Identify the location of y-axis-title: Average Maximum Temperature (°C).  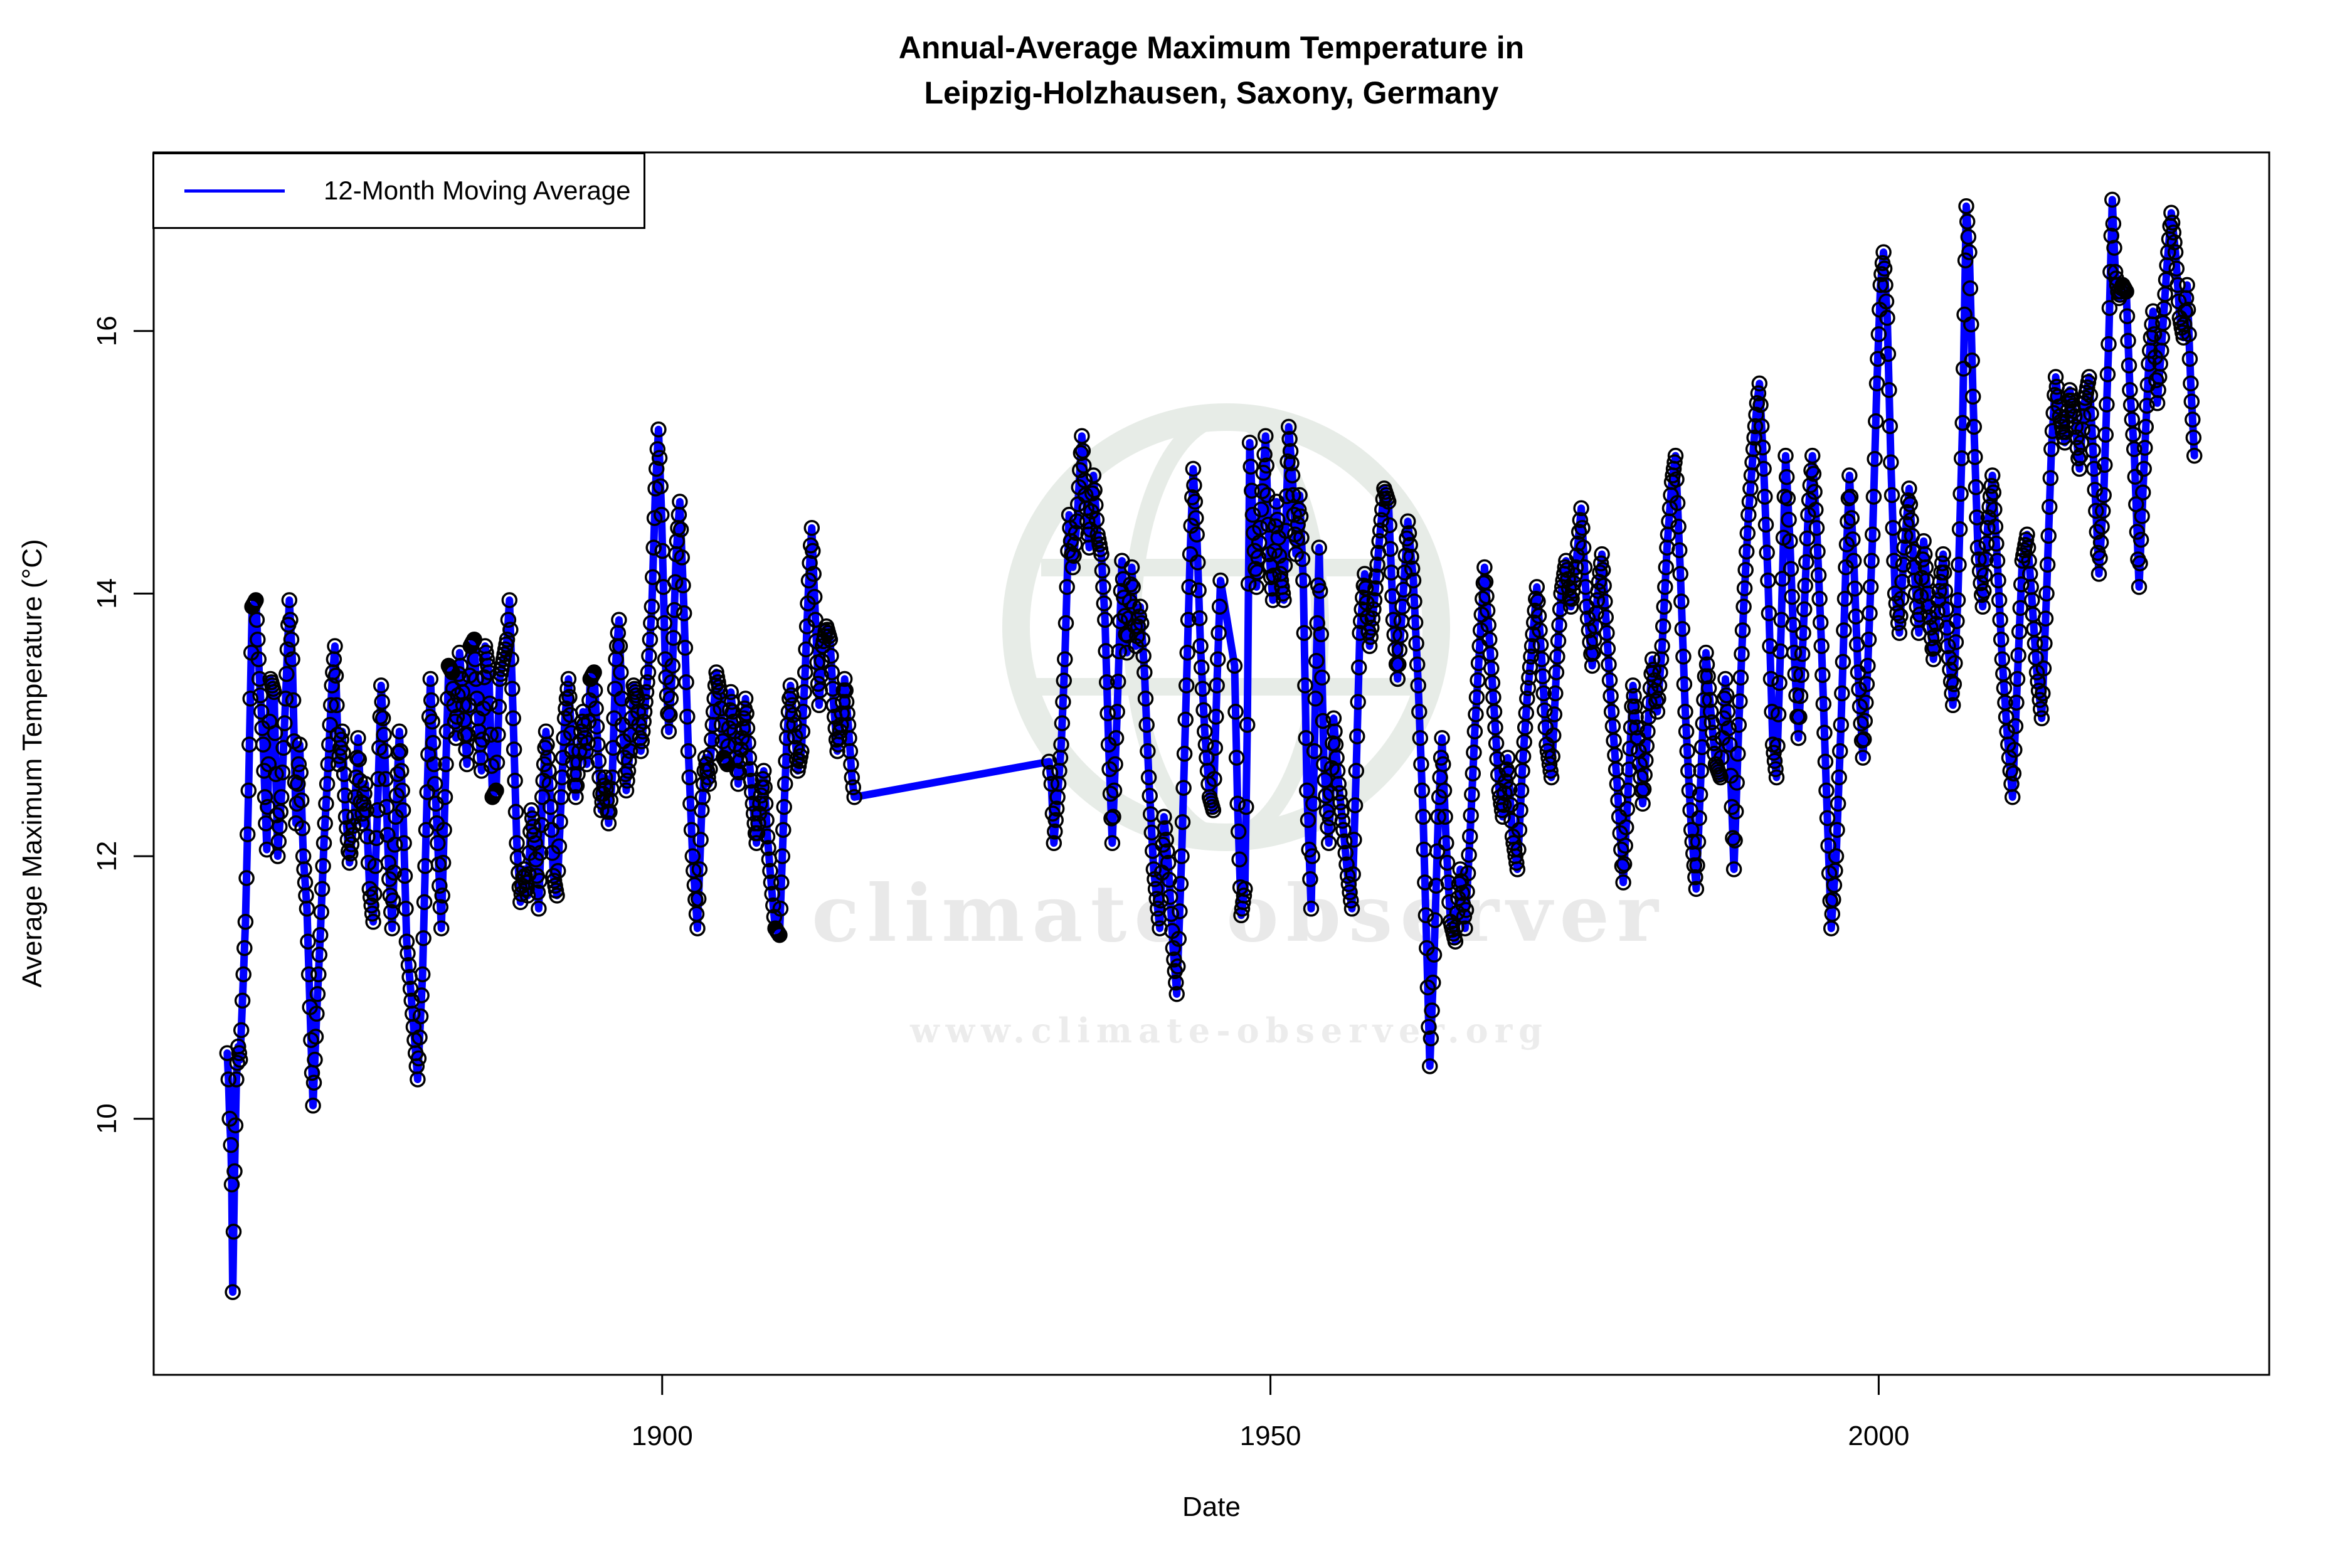
(32, 763).